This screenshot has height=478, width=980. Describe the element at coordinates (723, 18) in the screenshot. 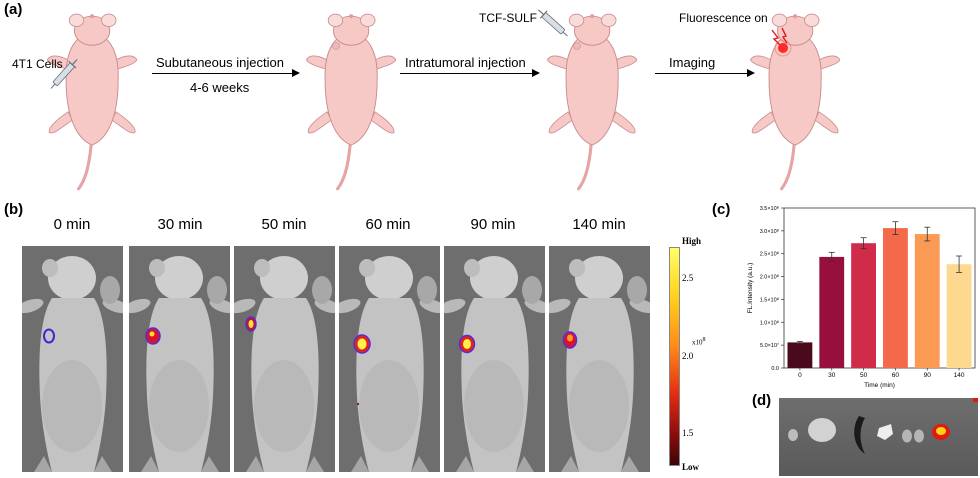

I see `fluorescence-label: Fluorescence on` at that location.